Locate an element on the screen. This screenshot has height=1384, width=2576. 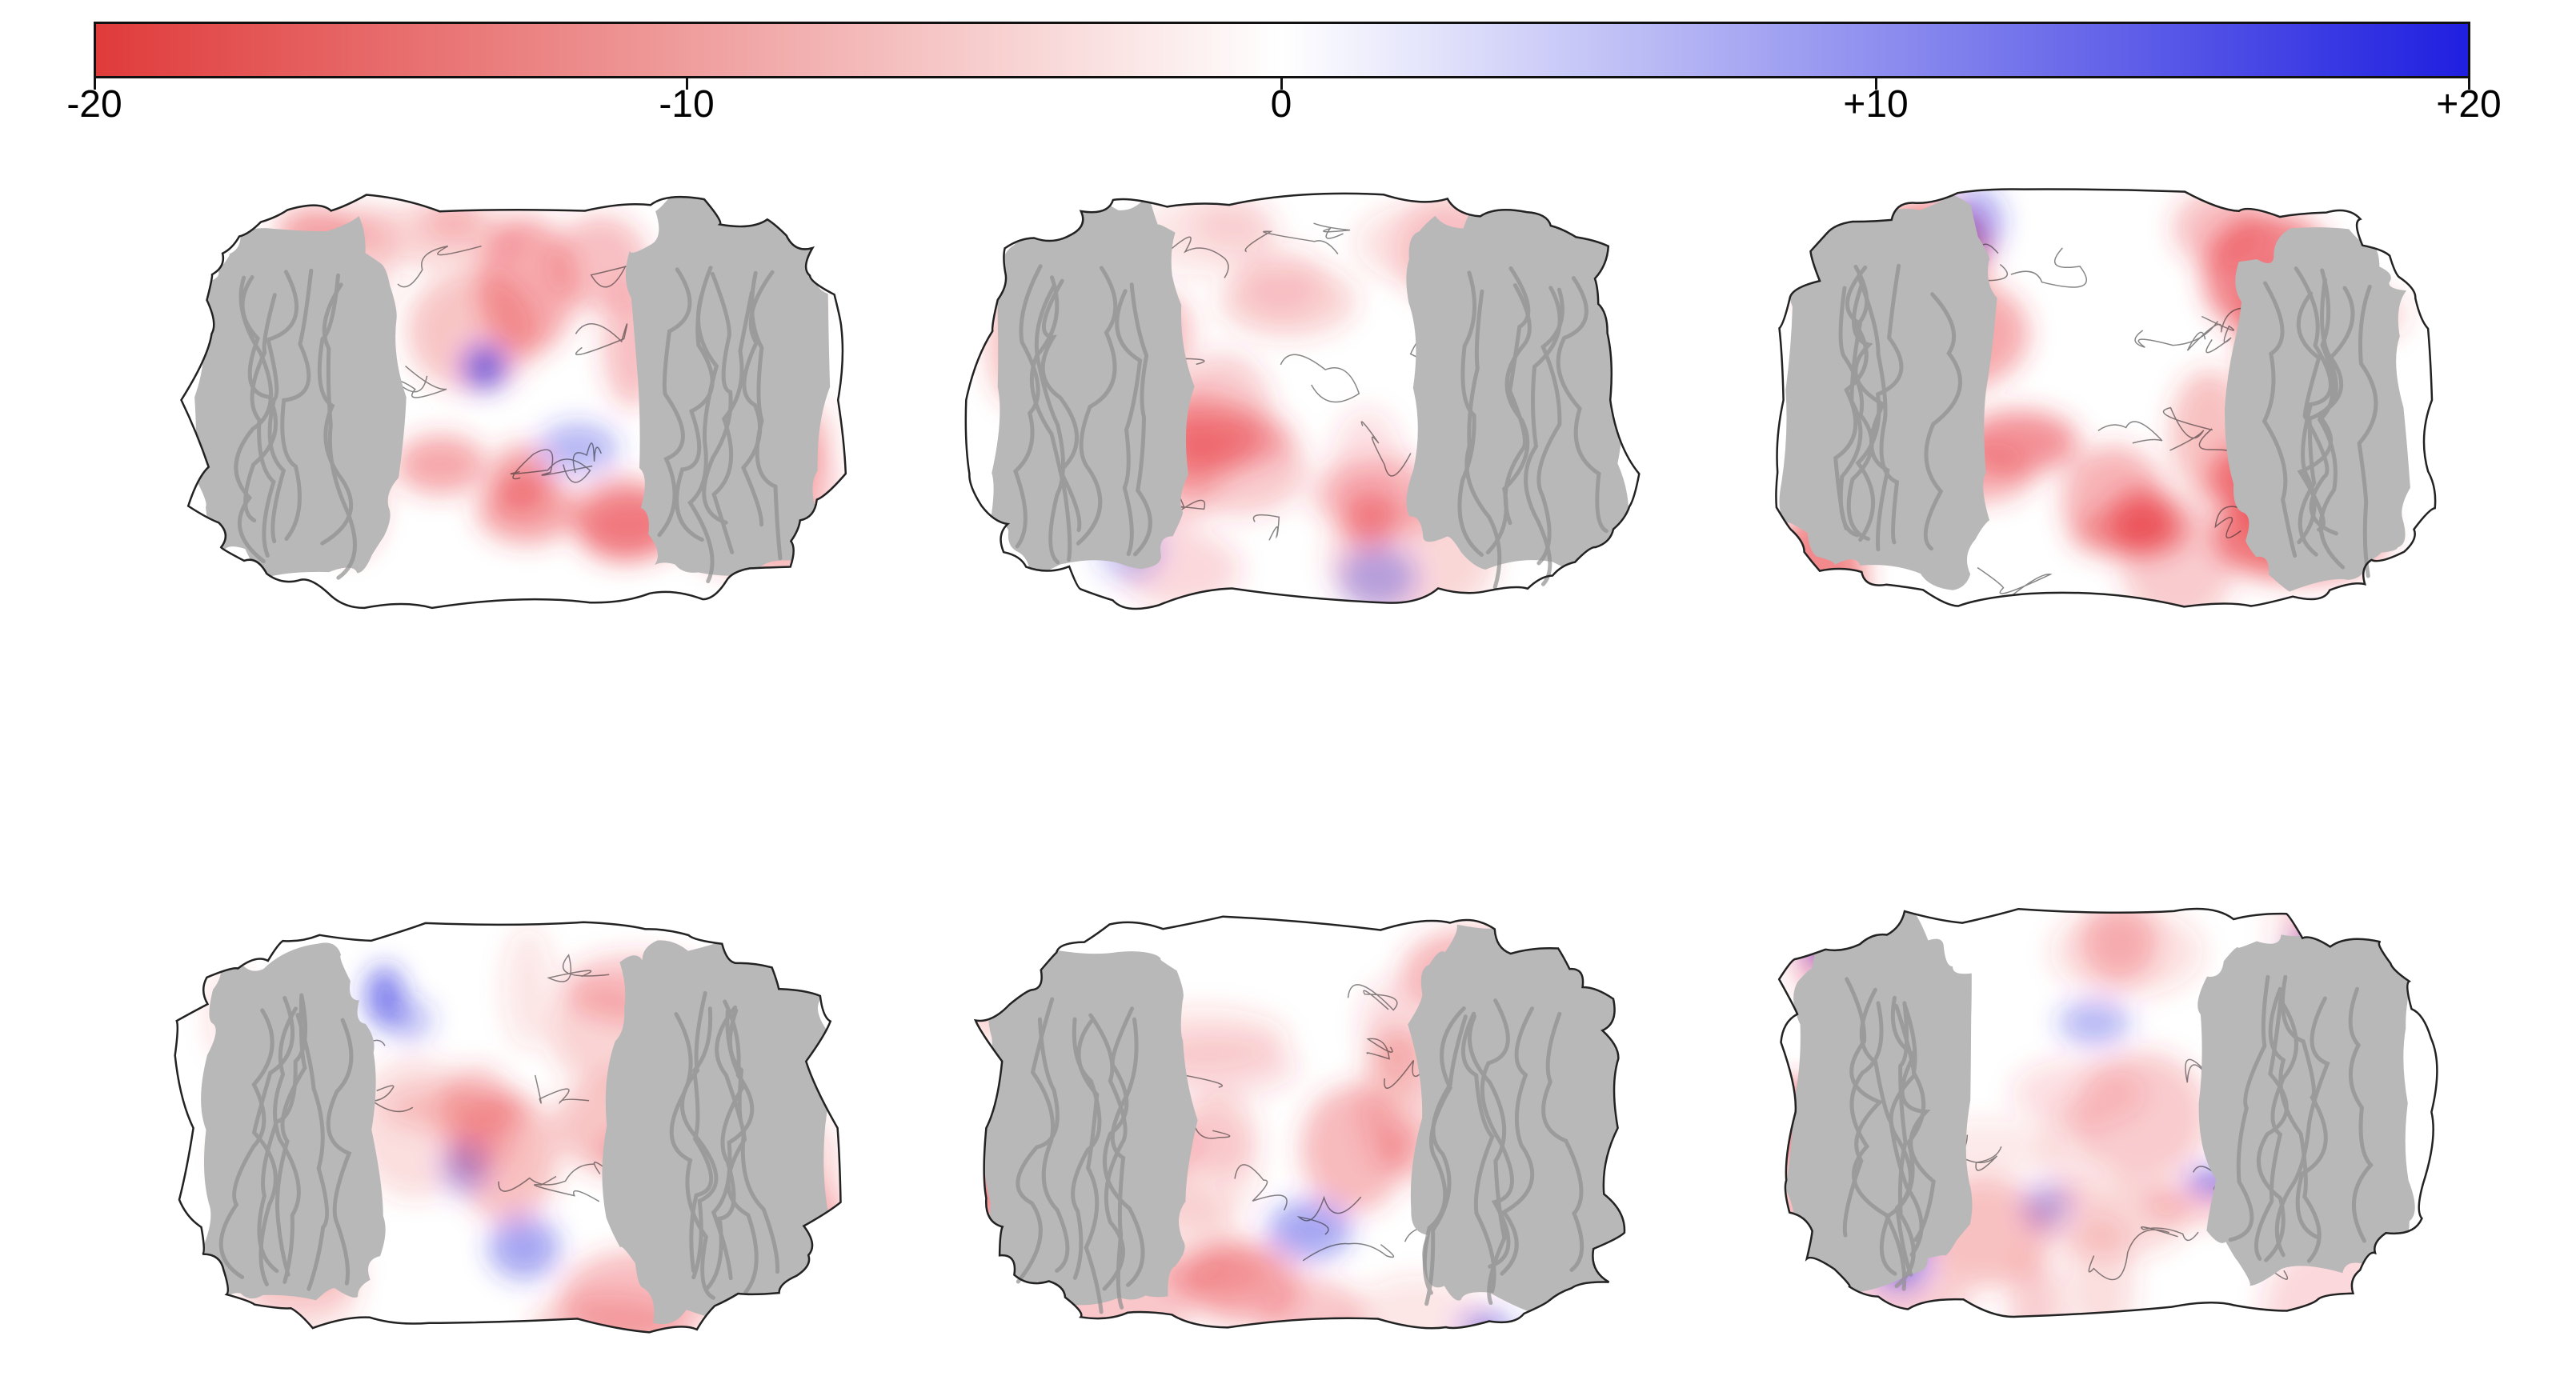
colorbar-label-min: -20 is located at coordinates (94, 104).